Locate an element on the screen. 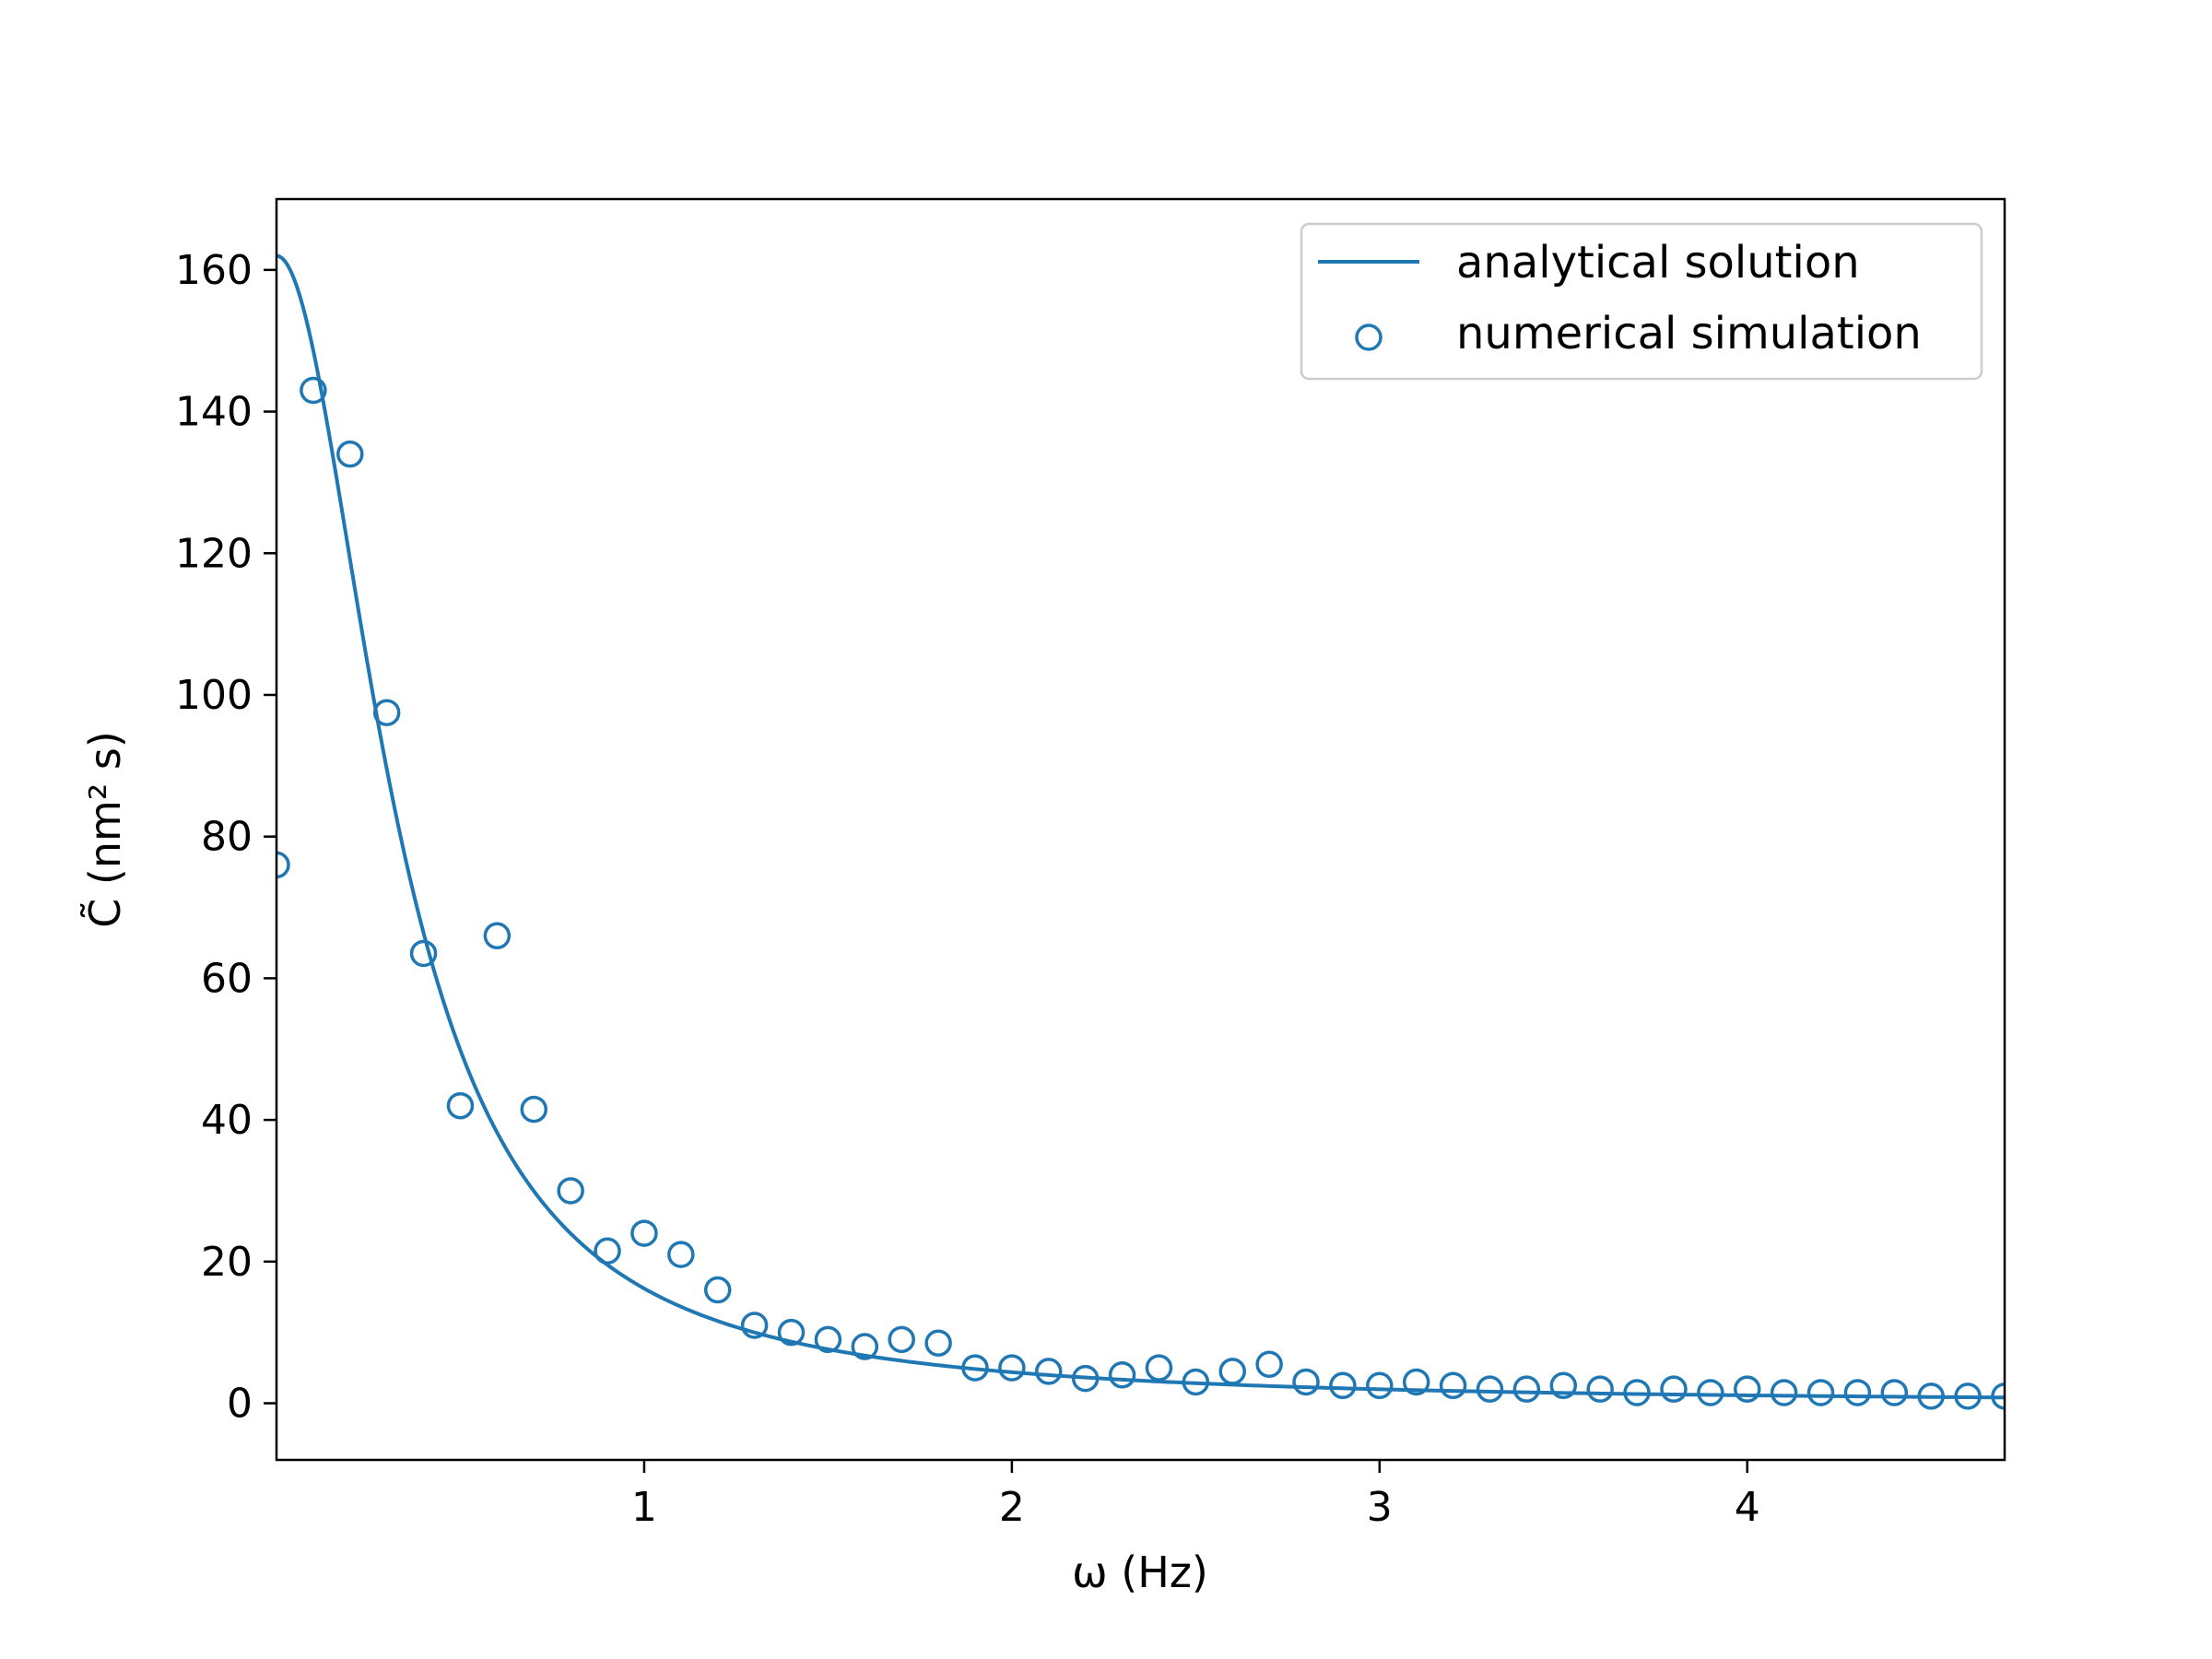  legend-label-numerical: numerical simulation is located at coordinates (1689, 333).